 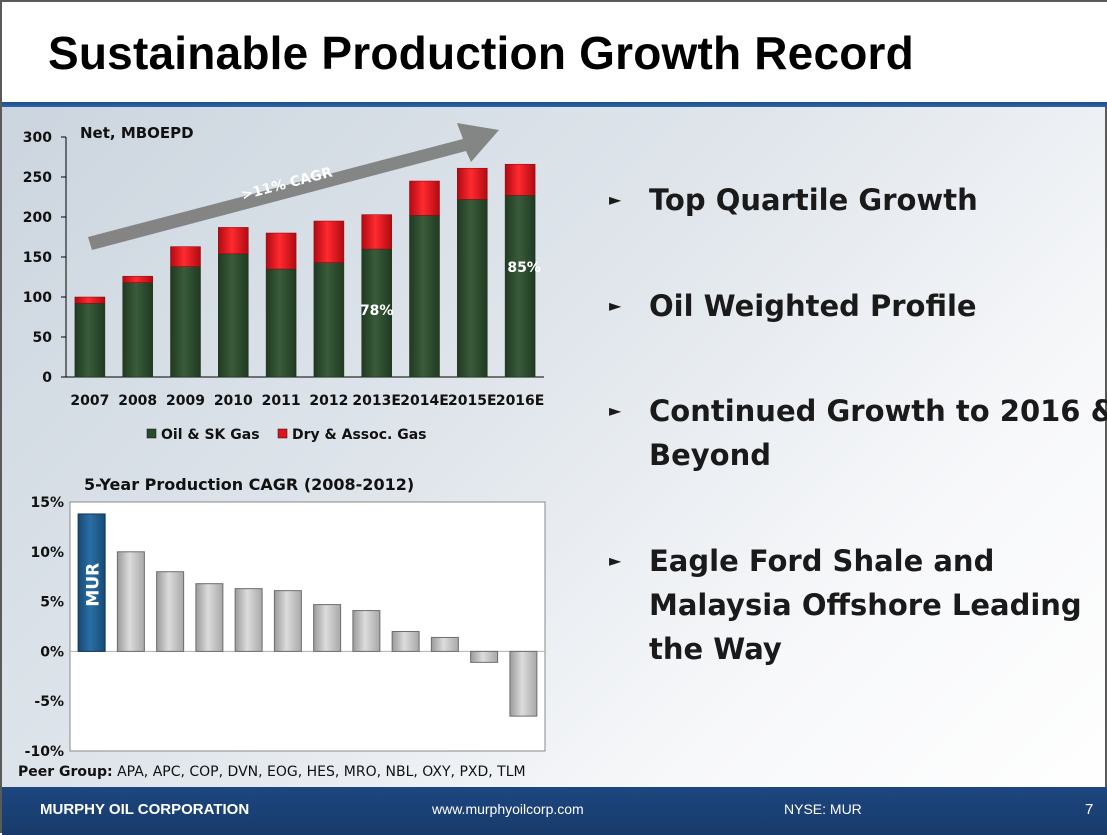 What do you see at coordinates (94, 585) in the screenshot?
I see `bar-label: MUR` at bounding box center [94, 585].